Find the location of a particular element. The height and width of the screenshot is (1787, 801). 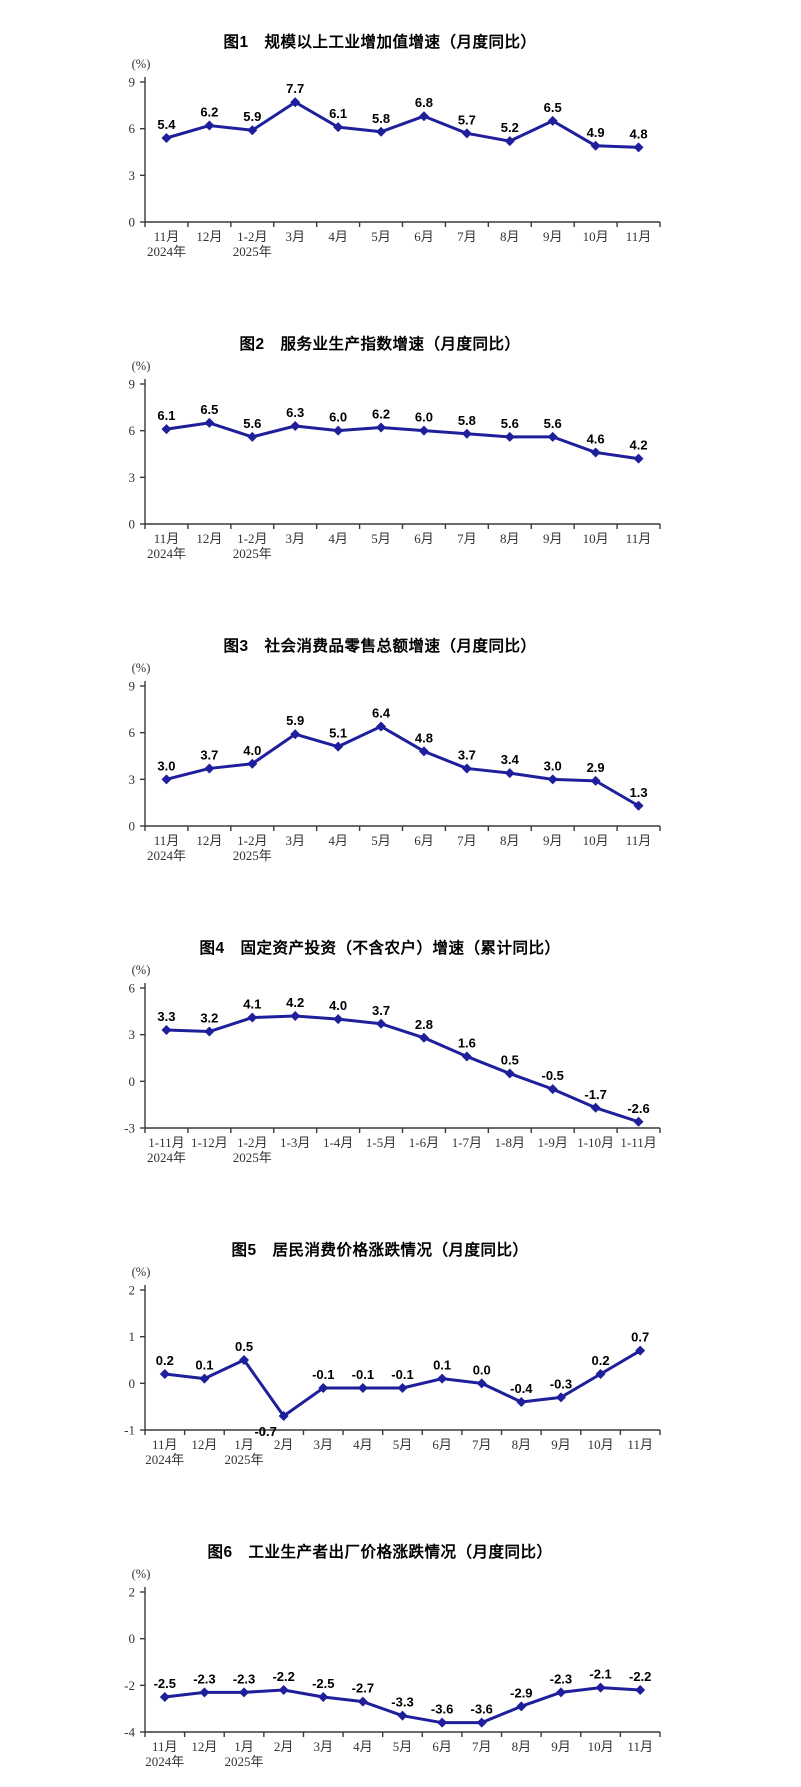

data-value-label: 6.2 is located at coordinates (381, 414).